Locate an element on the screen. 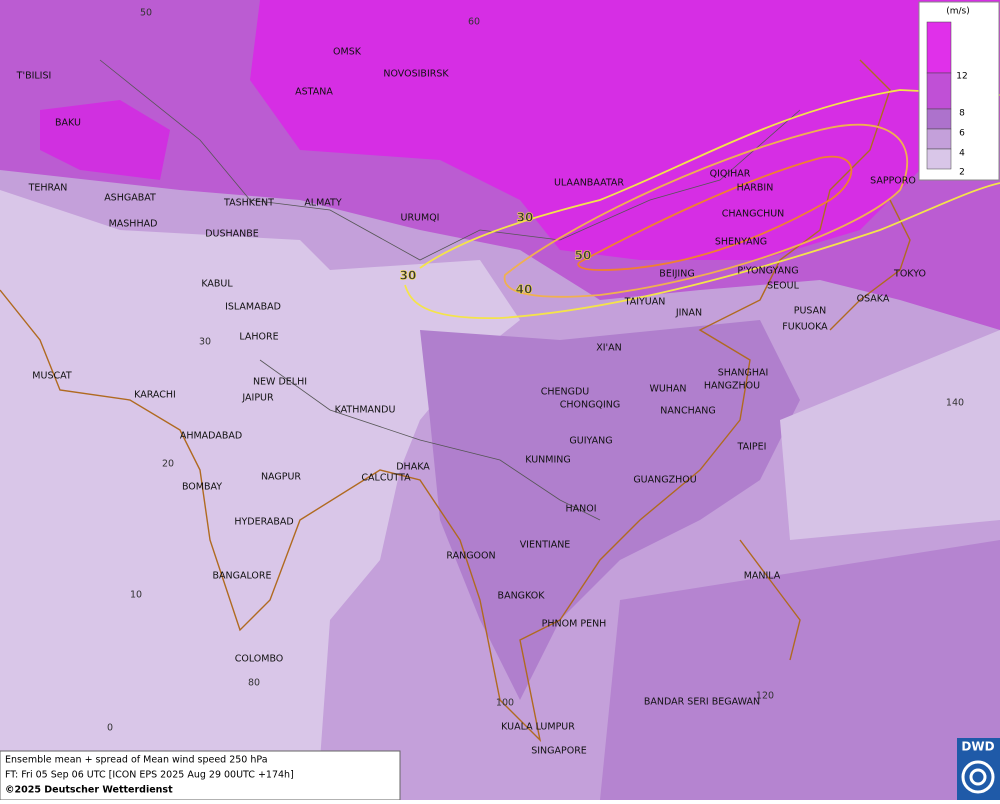 Image resolution: width=1000 pixels, height=804 pixels. logo: DWD is located at coordinates (978, 769).